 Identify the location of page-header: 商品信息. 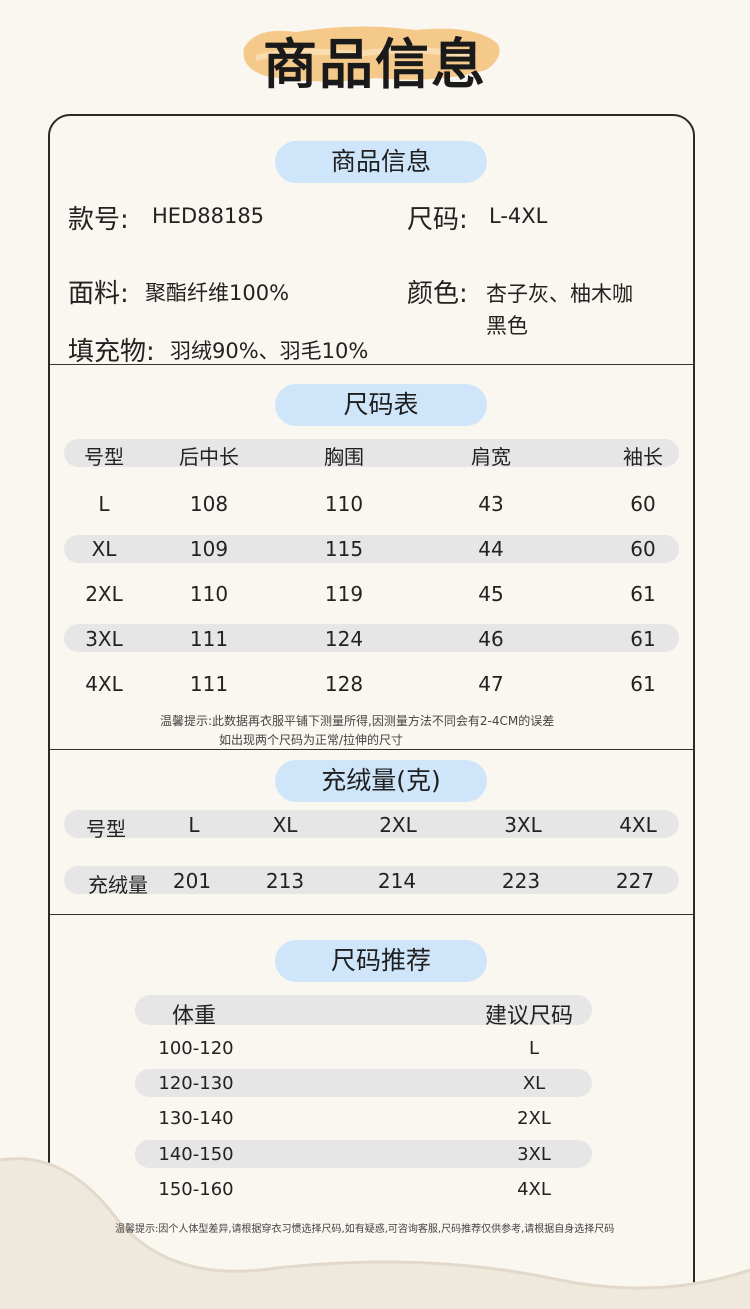
(375, 50).